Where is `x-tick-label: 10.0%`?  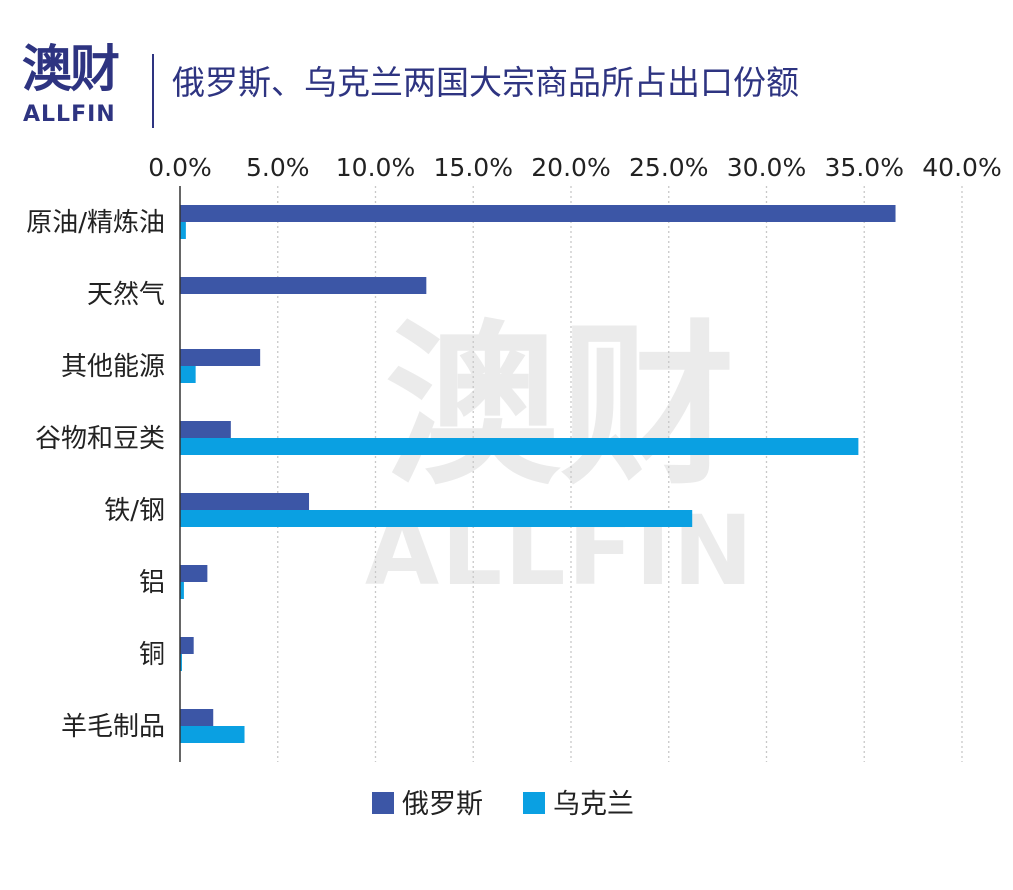 x-tick-label: 10.0% is located at coordinates (375, 167).